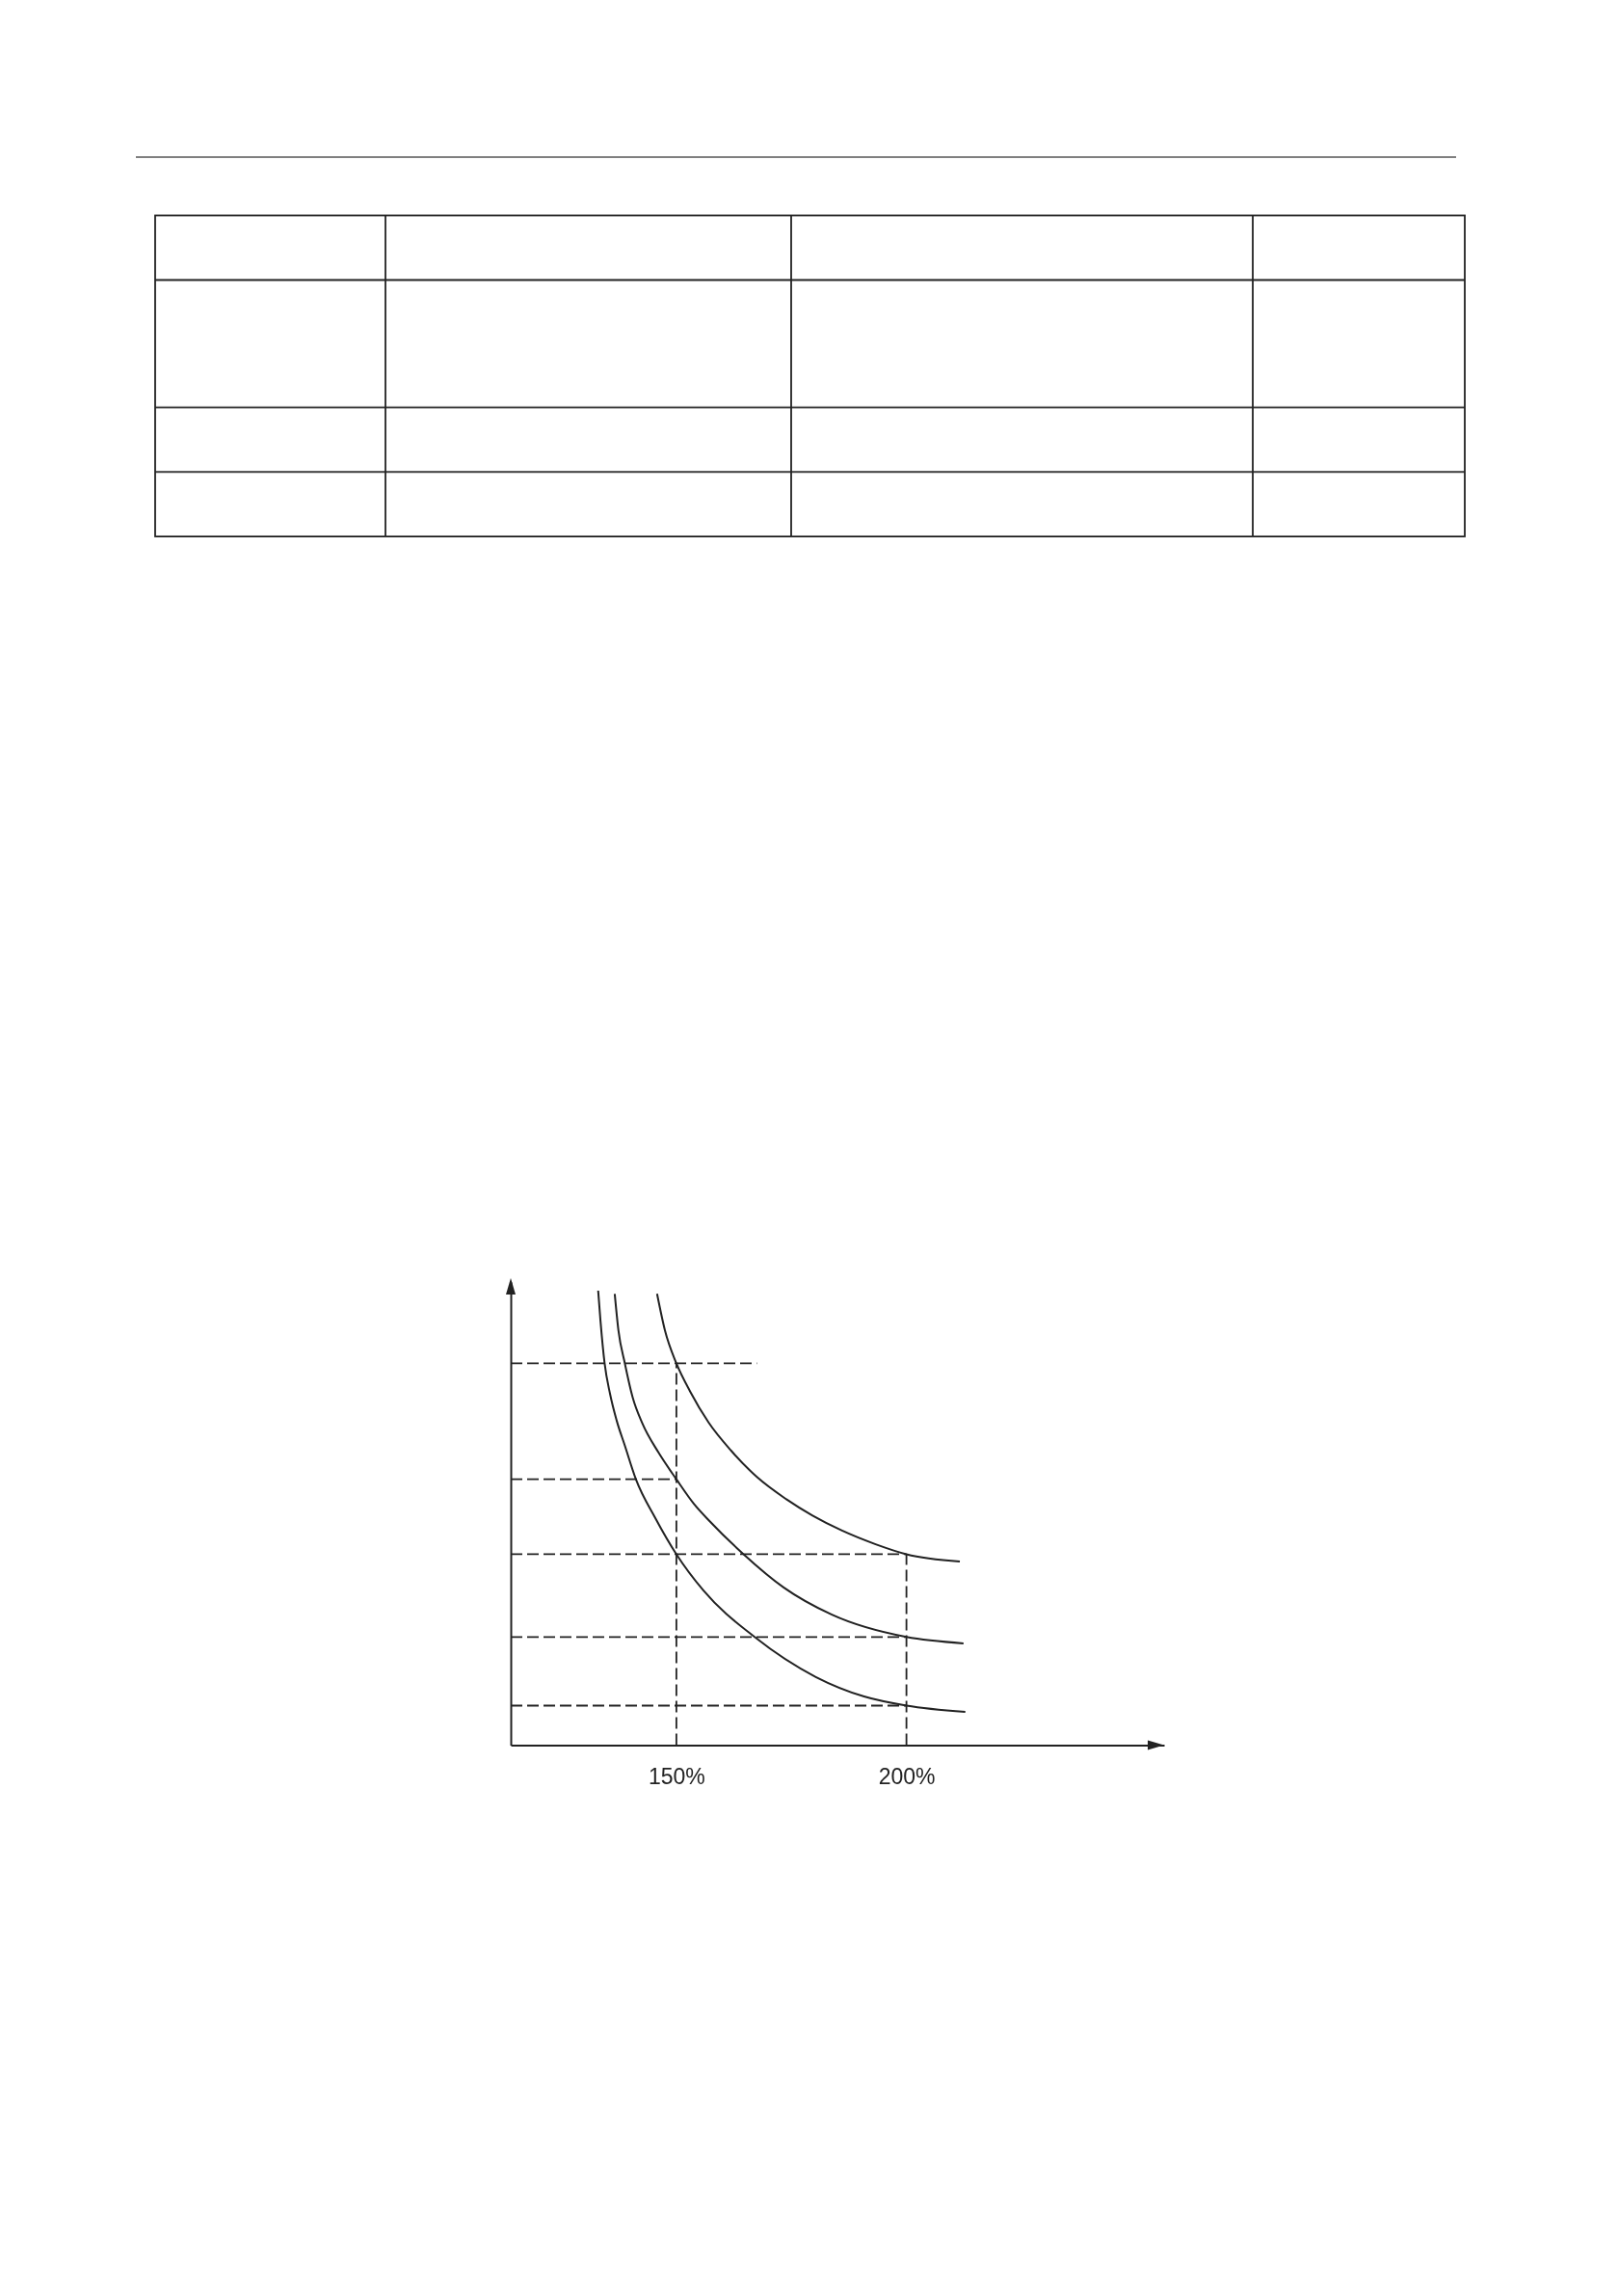  I want to click on x-tick-label: 200%, so click(907, 1776).